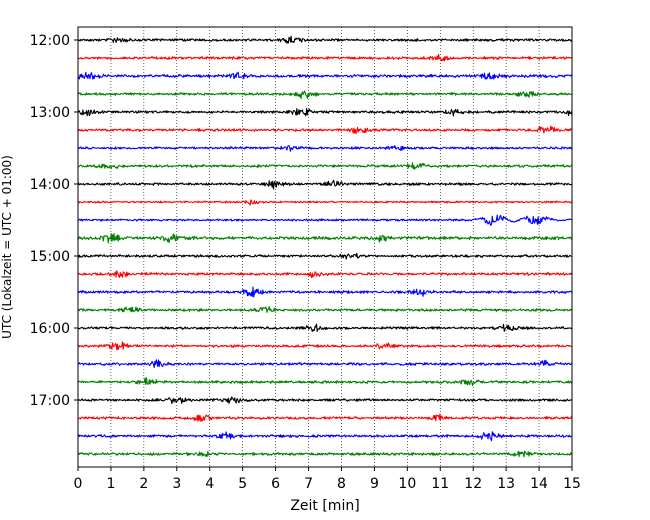 This screenshot has width=650, height=520. What do you see at coordinates (50, 113) in the screenshot?
I see `y-tick-label: 13:00` at bounding box center [50, 113].